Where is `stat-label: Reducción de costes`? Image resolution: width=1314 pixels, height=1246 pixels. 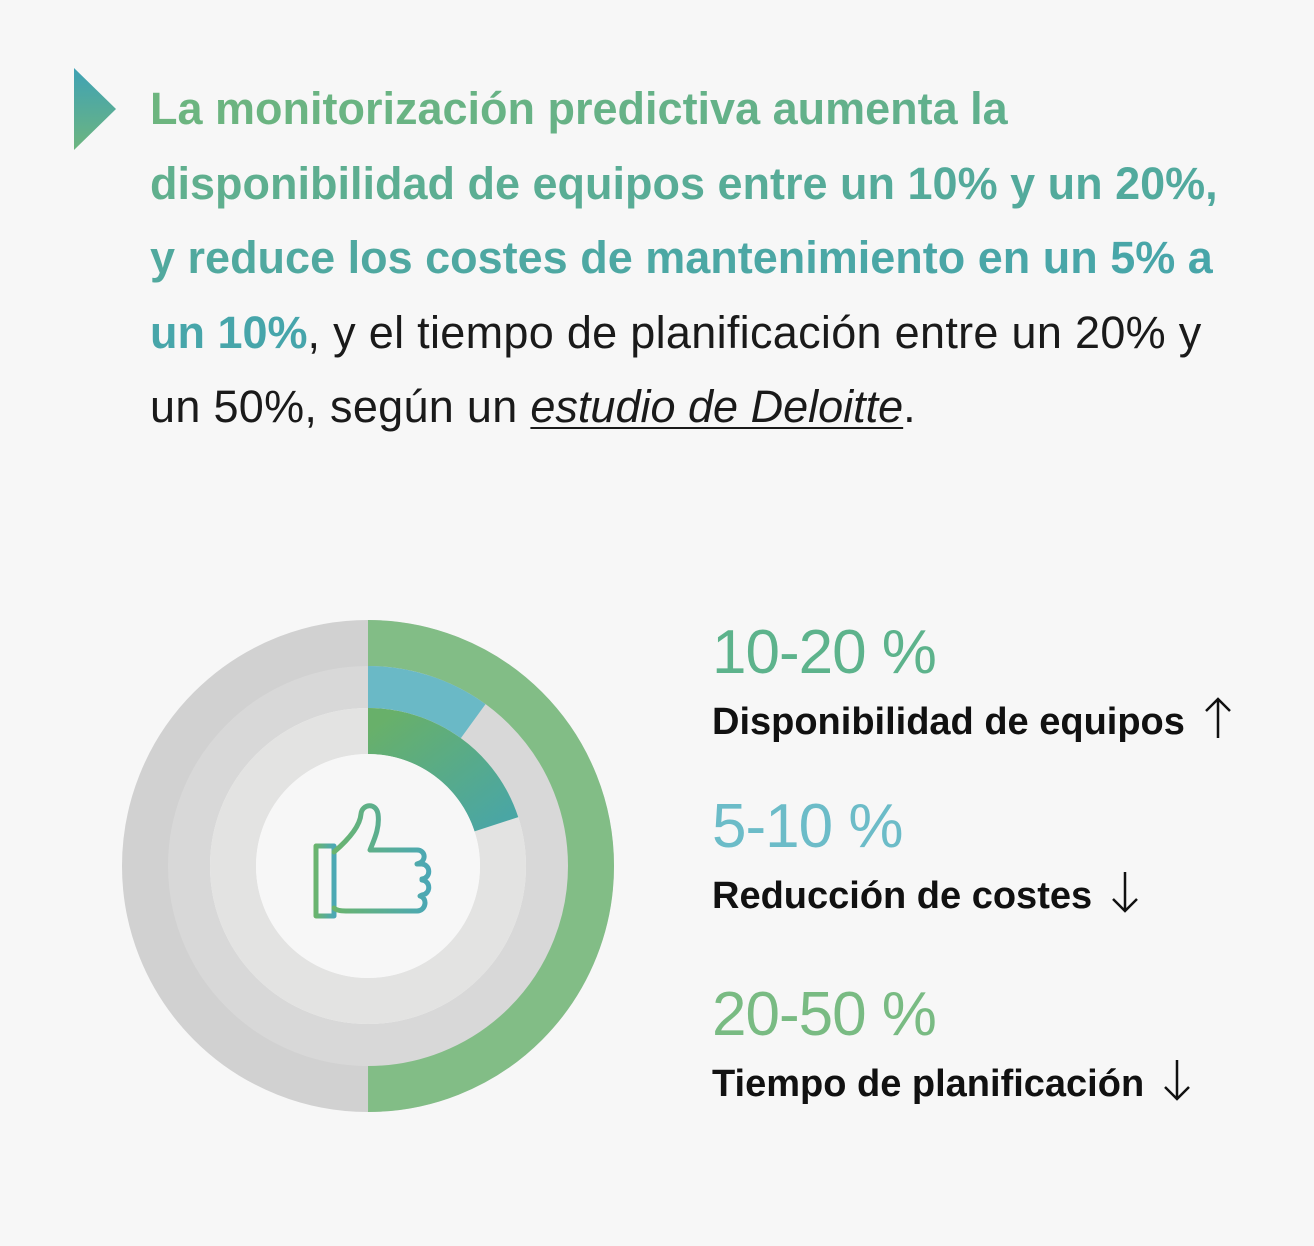
stat-label: Reducción de costes is located at coordinates (926, 894).